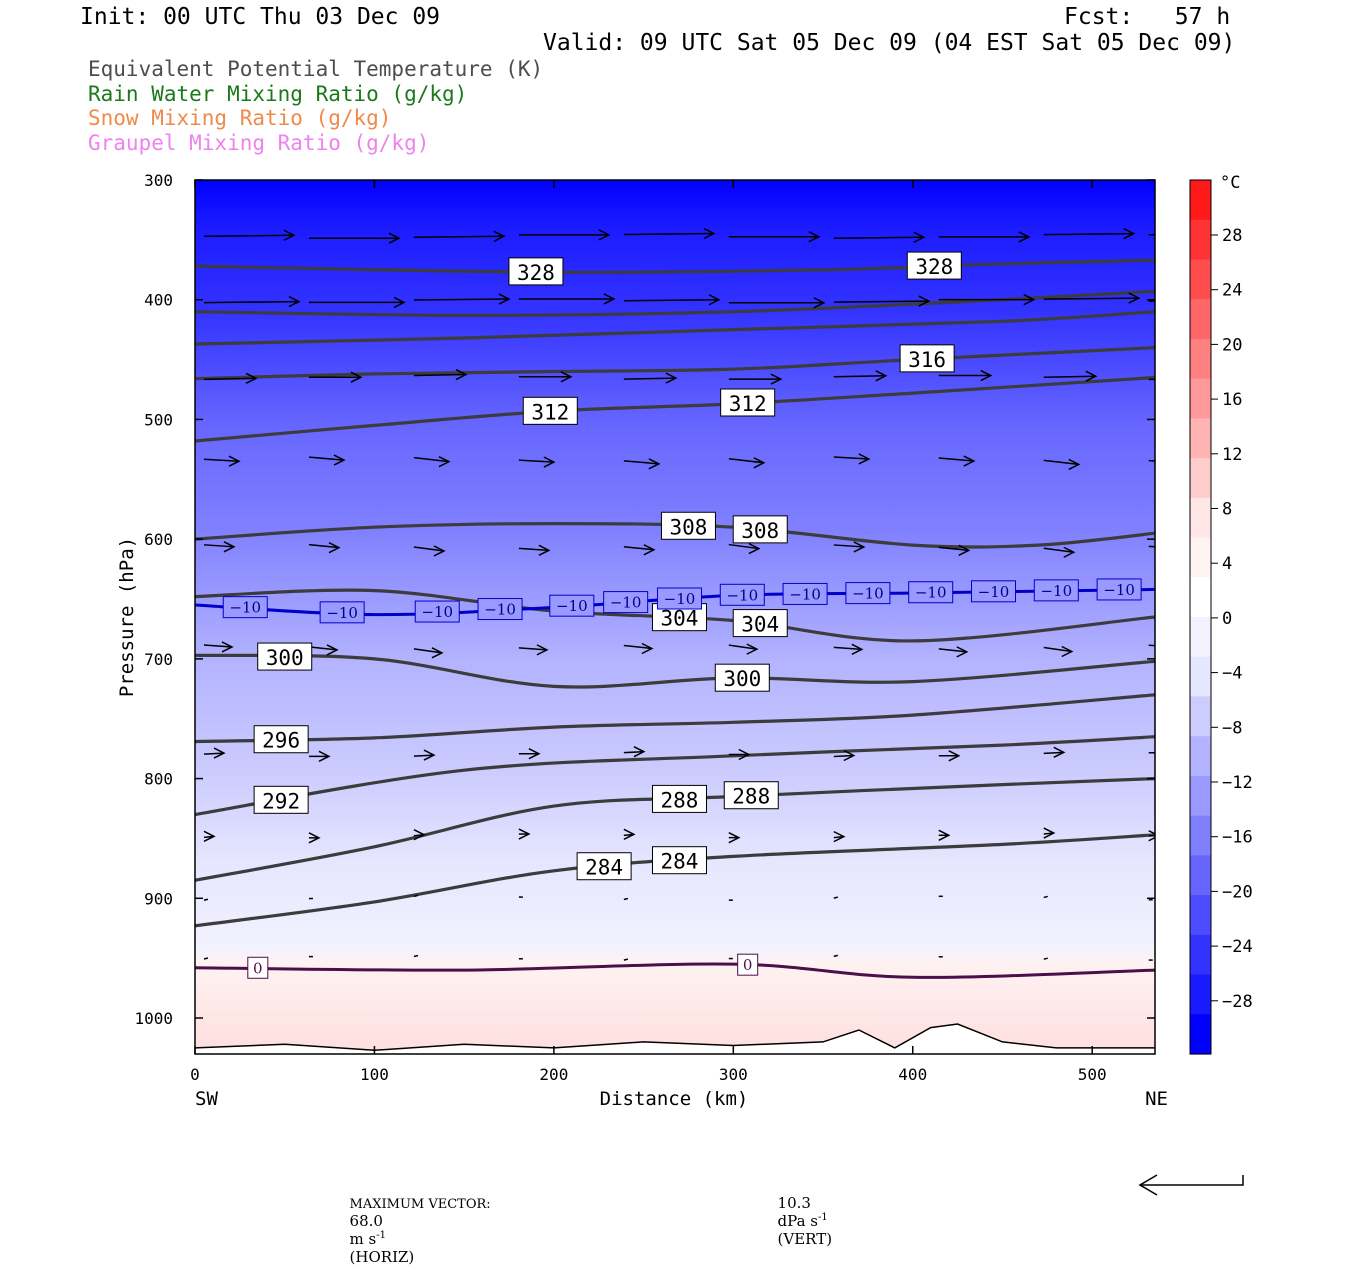 Image resolution: width=1350 pixels, height=1266 pixels. Describe the element at coordinates (158, 659) in the screenshot. I see `y-tick-label: 700` at that location.